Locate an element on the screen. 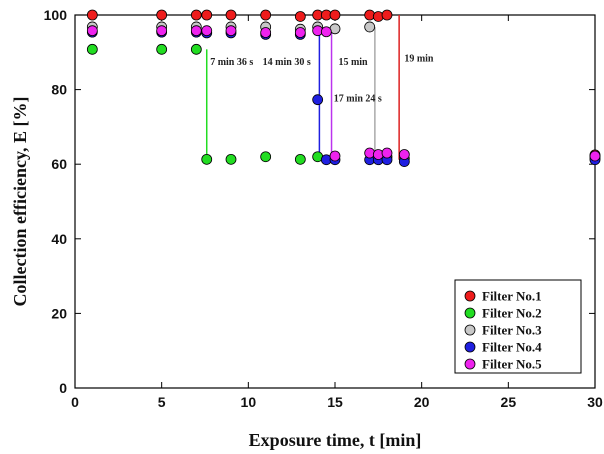 The image size is (604, 454). y-tick-label: 0 is located at coordinates (63, 388).